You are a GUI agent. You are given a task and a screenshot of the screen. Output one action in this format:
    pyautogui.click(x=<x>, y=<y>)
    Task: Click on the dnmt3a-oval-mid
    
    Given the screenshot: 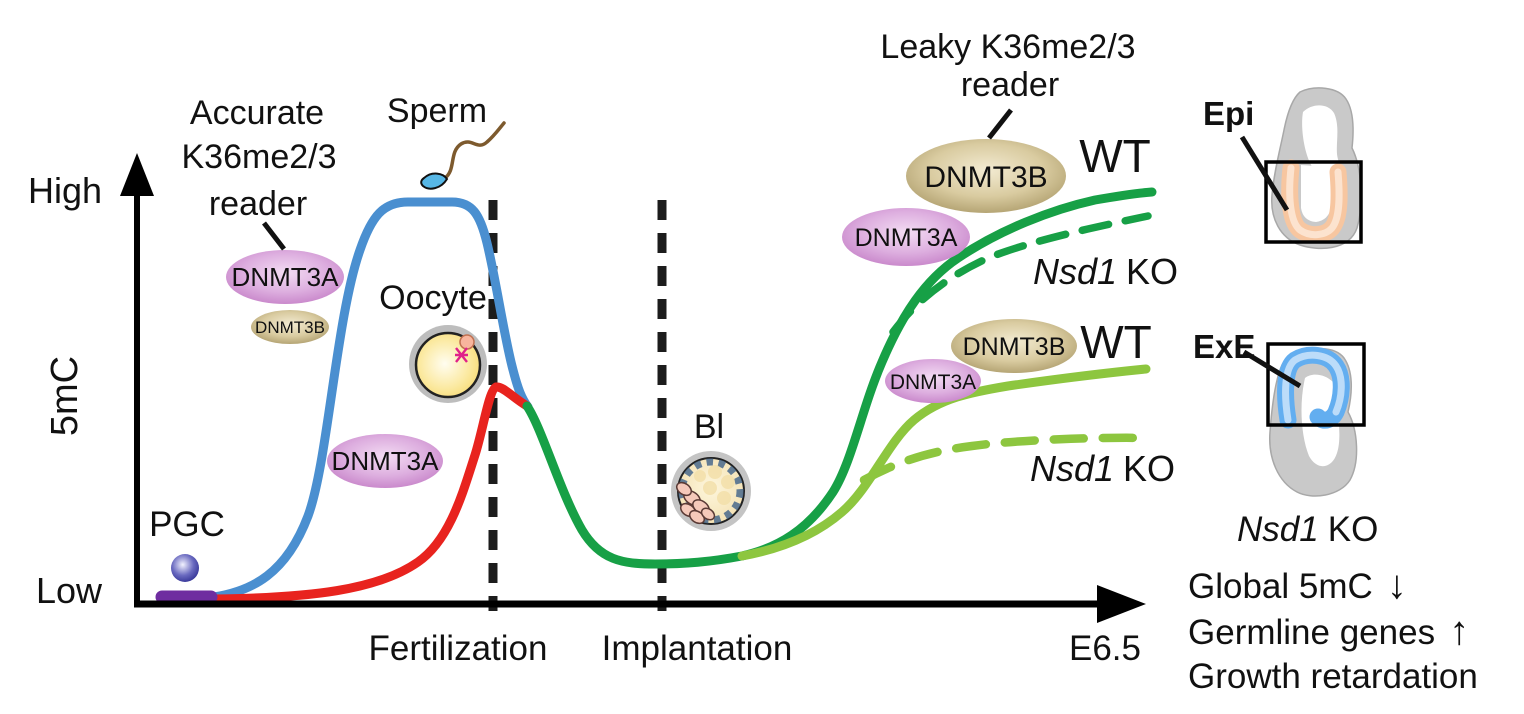 What is the action you would take?
    pyautogui.click(x=385, y=461)
    